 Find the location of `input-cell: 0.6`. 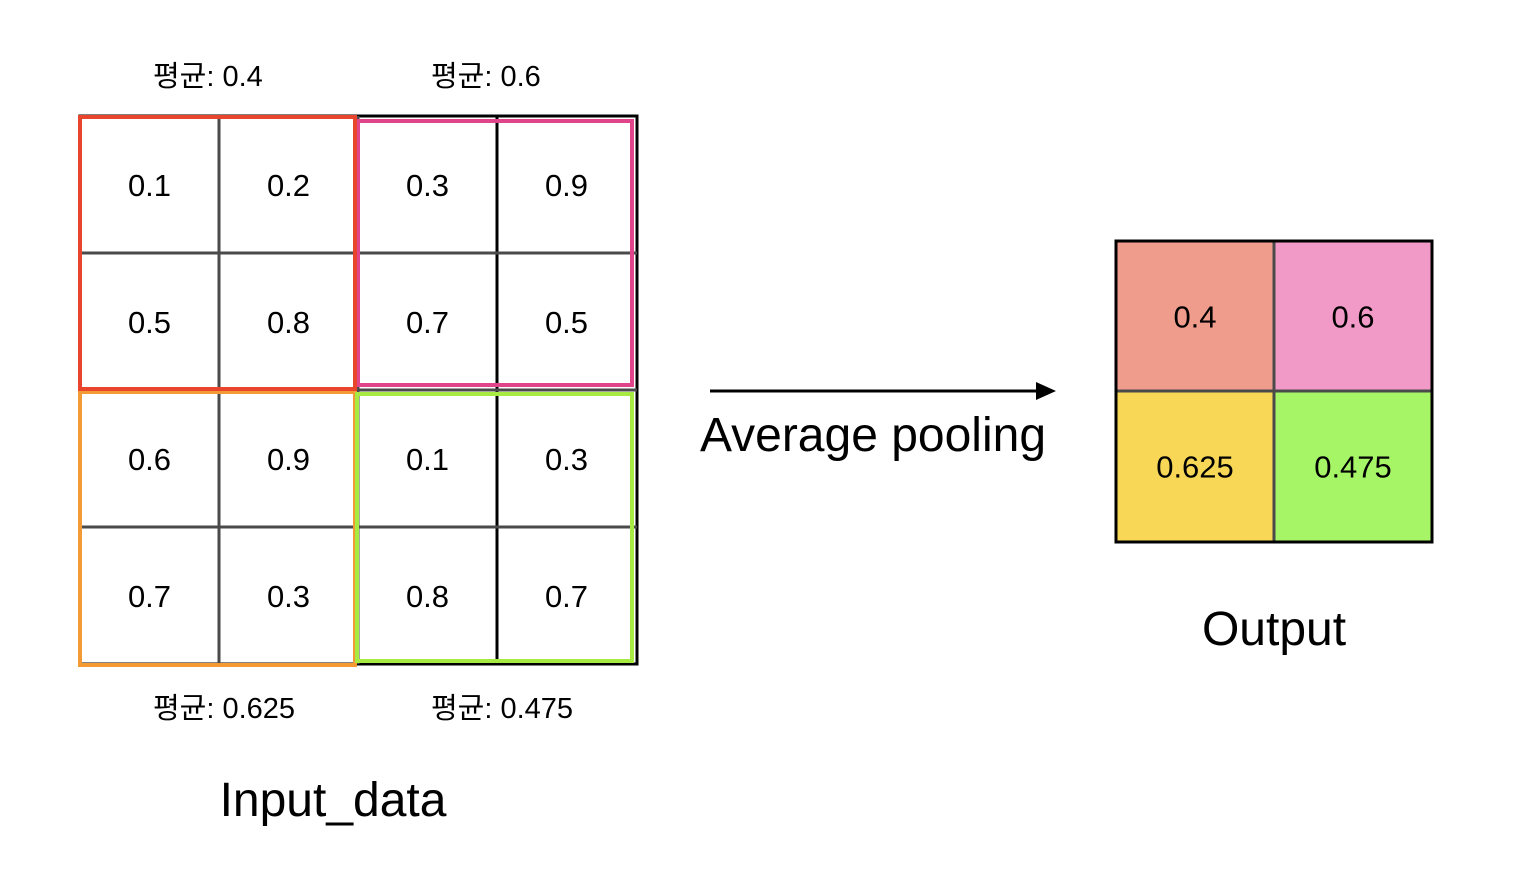

input-cell: 0.6 is located at coordinates (149, 459).